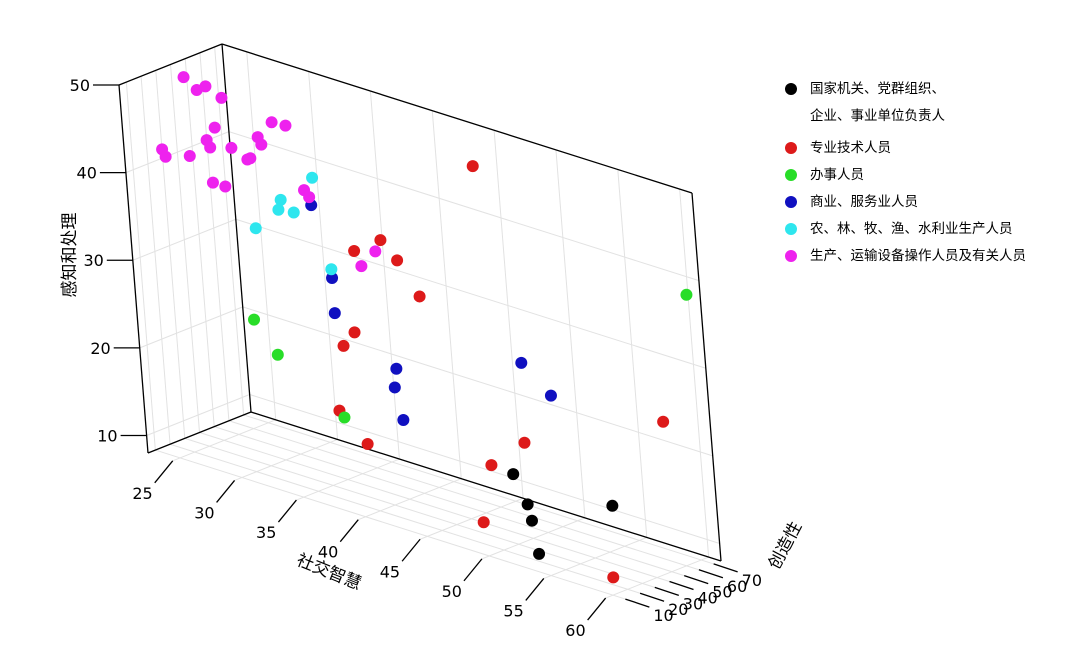  I want to click on legend-item-2: 办事人员, so click(927, 175).